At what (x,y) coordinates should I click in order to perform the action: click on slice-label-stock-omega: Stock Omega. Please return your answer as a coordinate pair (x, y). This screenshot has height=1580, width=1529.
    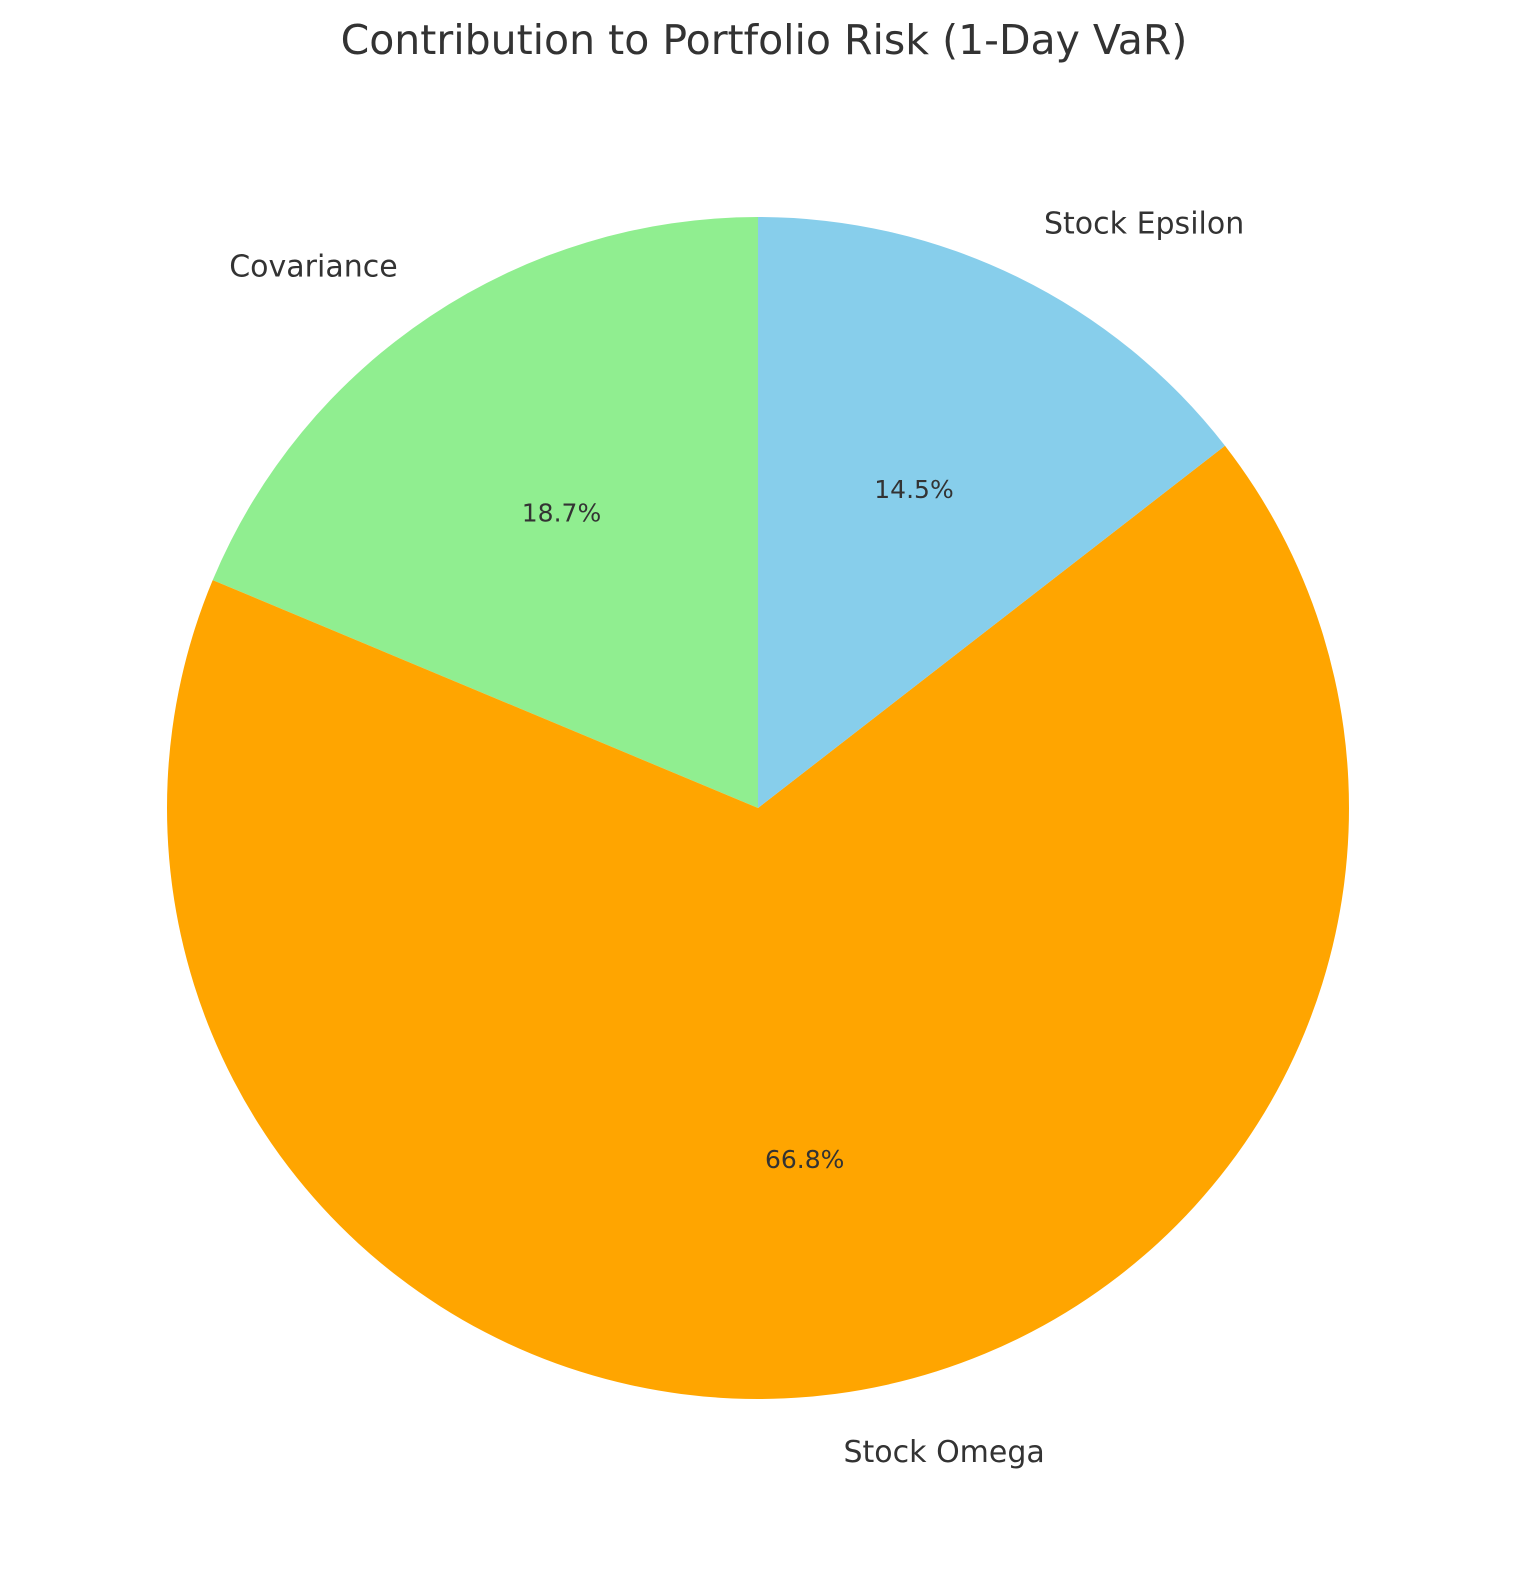
    Looking at the image, I should click on (944, 1452).